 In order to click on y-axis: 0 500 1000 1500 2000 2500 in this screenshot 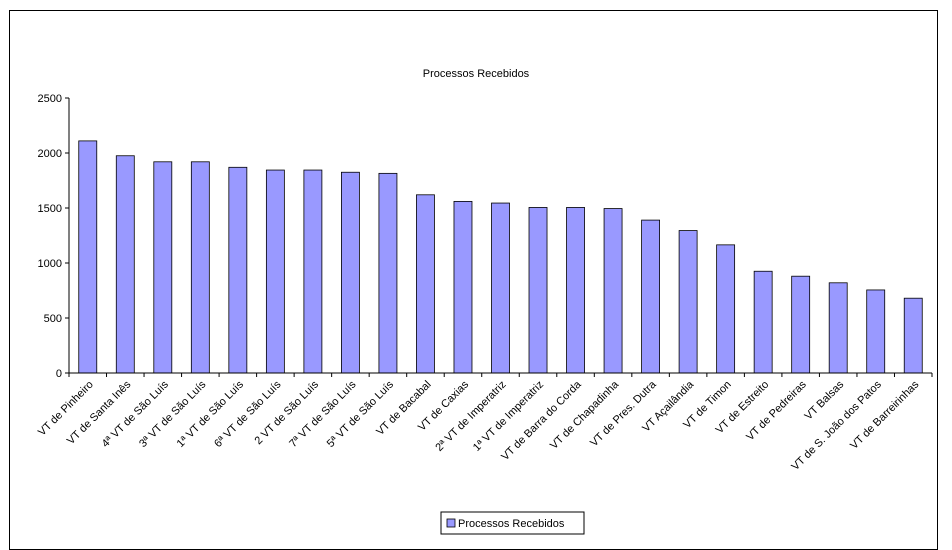, I will do `click(54, 236)`.